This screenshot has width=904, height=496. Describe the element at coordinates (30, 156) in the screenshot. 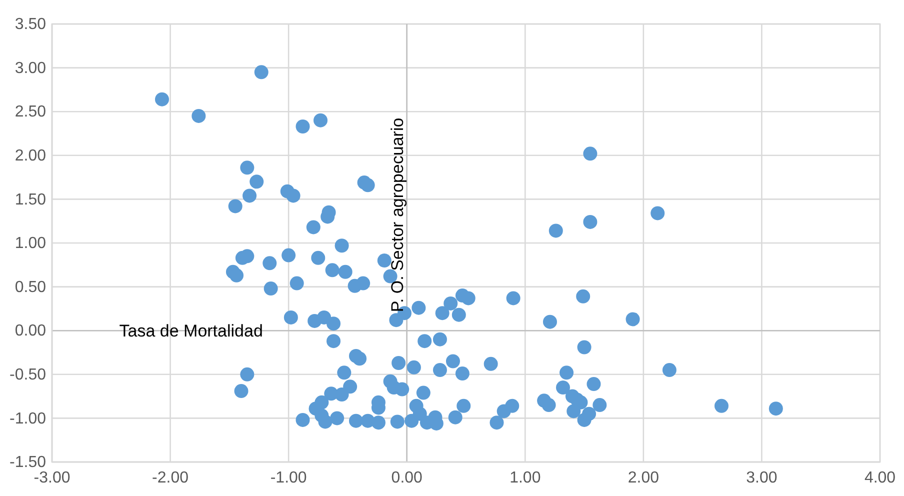

I see `y-tick-label: 2.00` at that location.